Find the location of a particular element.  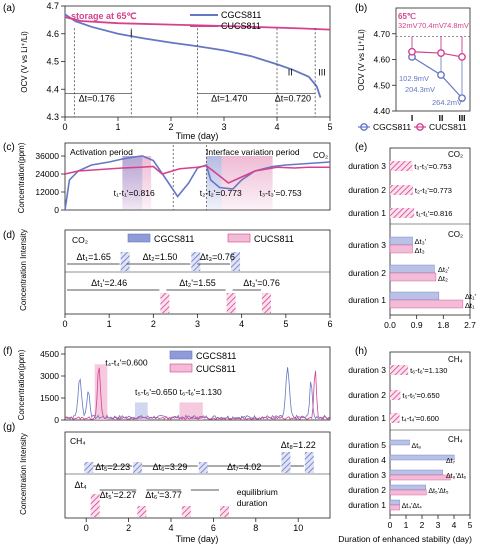

f-ytick-label-2: 3000 is located at coordinates (49, 376).